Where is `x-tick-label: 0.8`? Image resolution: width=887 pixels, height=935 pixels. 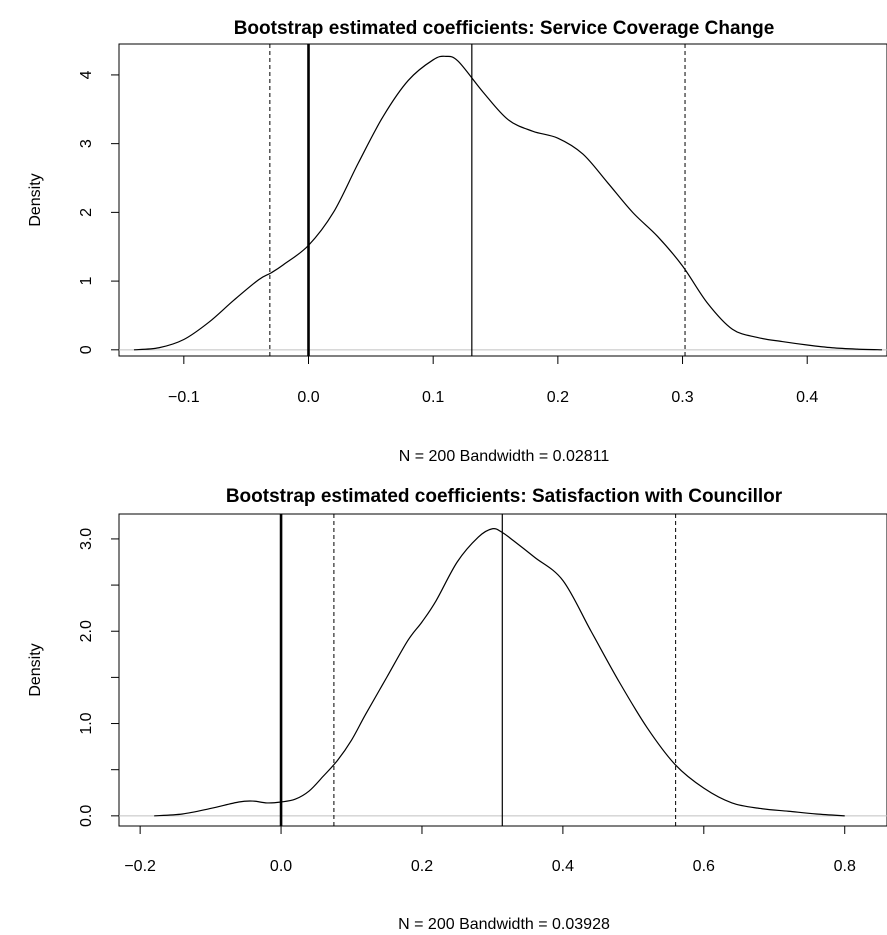
x-tick-label: 0.8 is located at coordinates (845, 866).